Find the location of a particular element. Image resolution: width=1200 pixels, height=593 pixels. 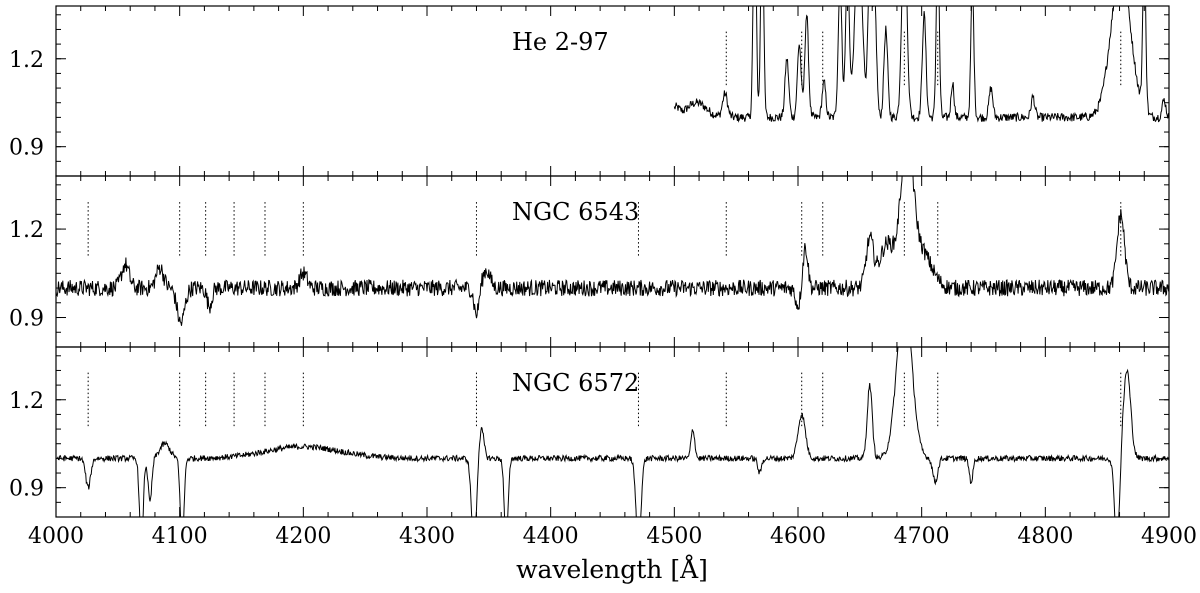

x-axis: 4000 4100 4200 4300 4400 4500 4600 4700 4800 4900 is located at coordinates (612, 536).